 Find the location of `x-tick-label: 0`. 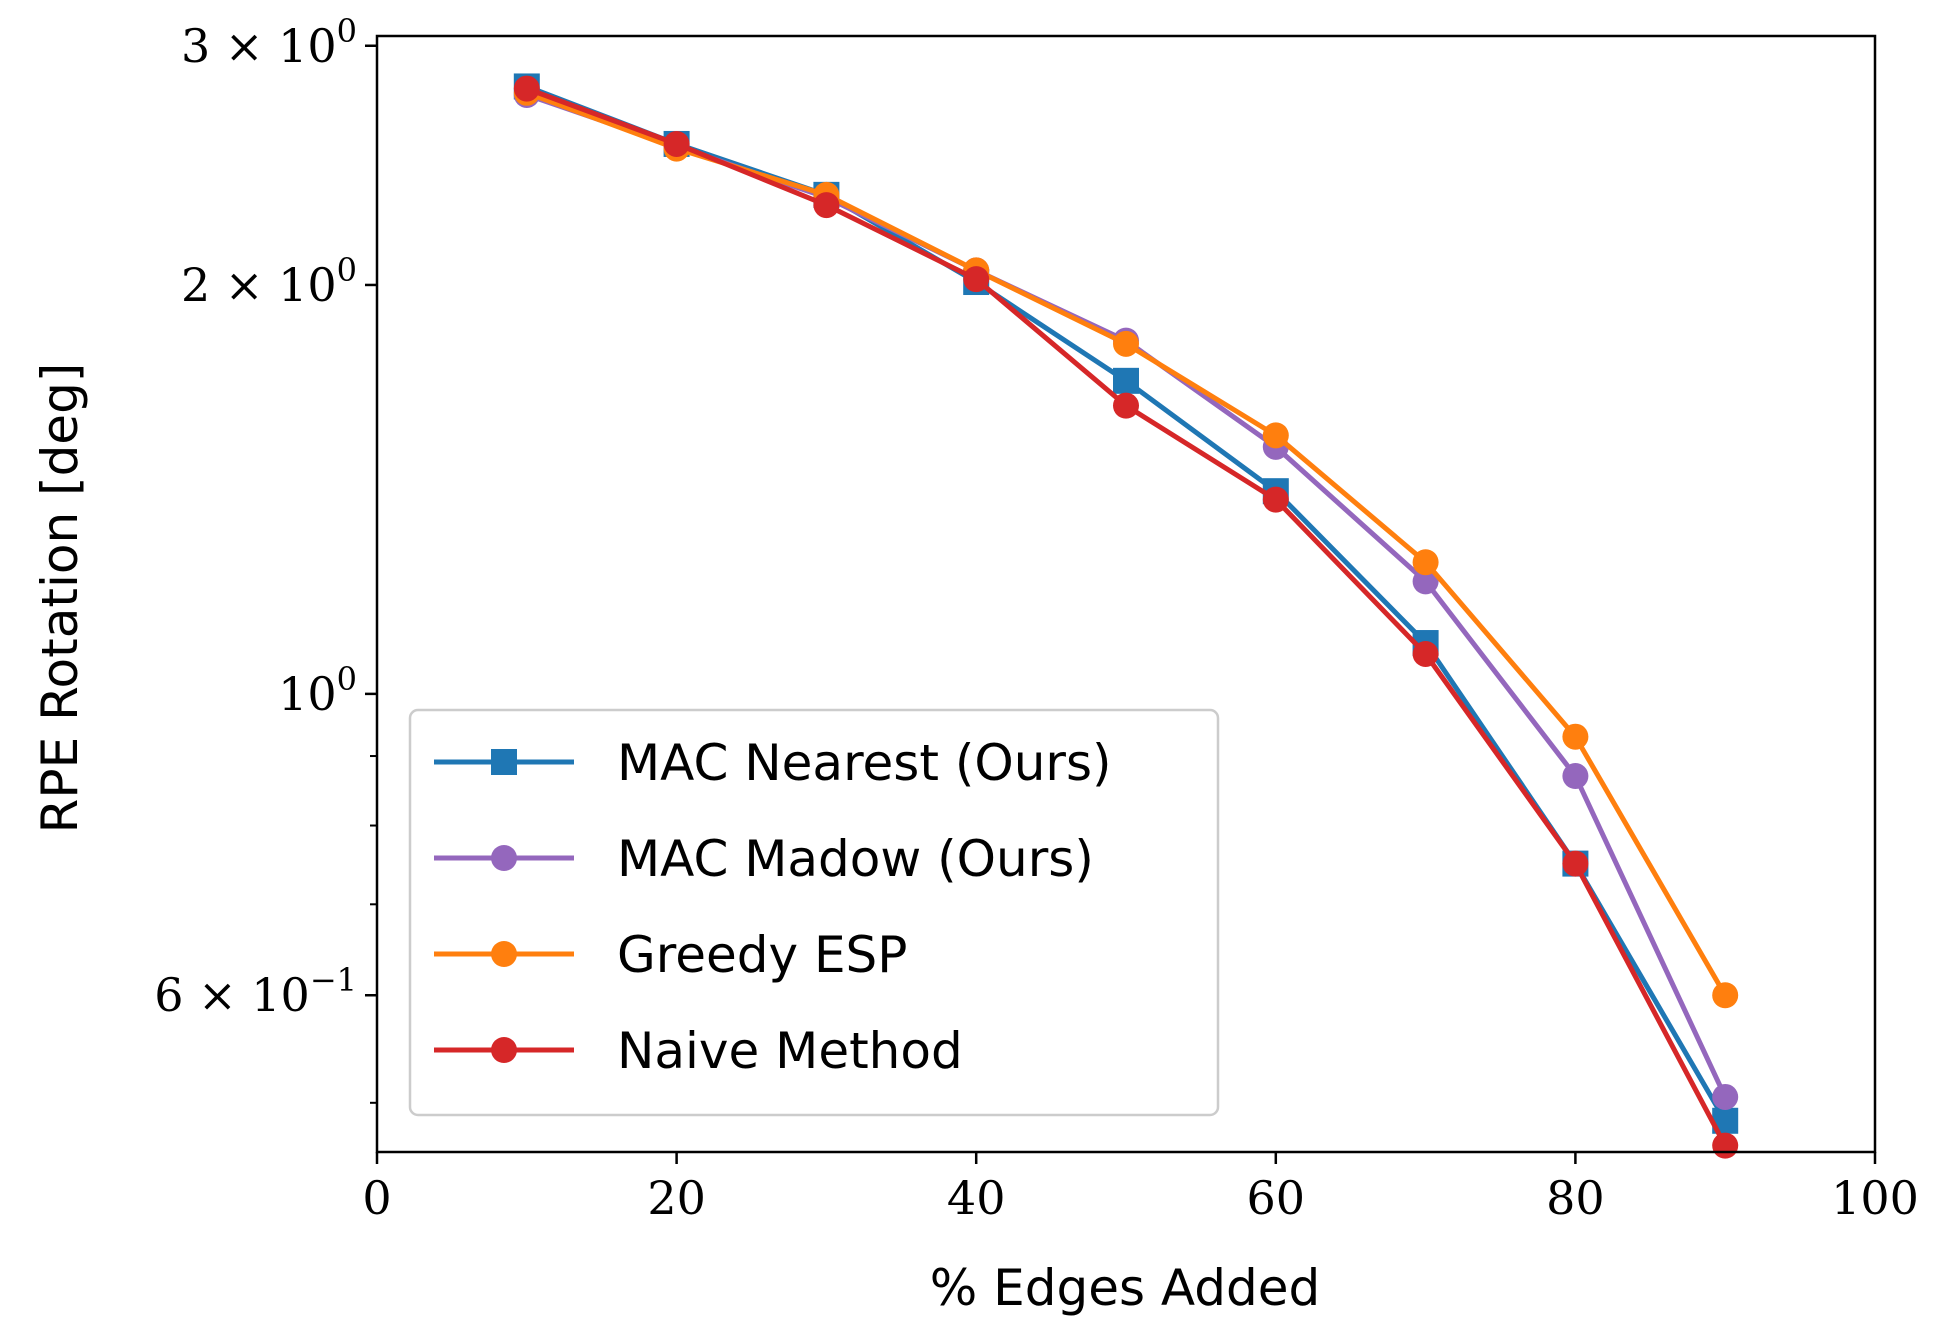

x-tick-label: 0 is located at coordinates (376, 1198).